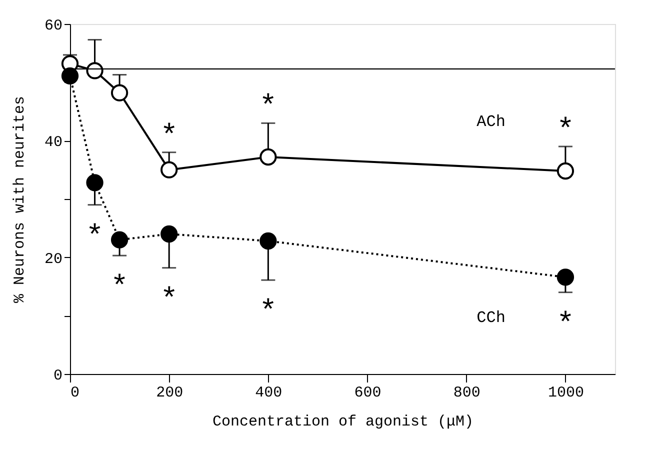 The height and width of the screenshot is (452, 662). What do you see at coordinates (491, 122) in the screenshot?
I see `text: ACh` at bounding box center [491, 122].